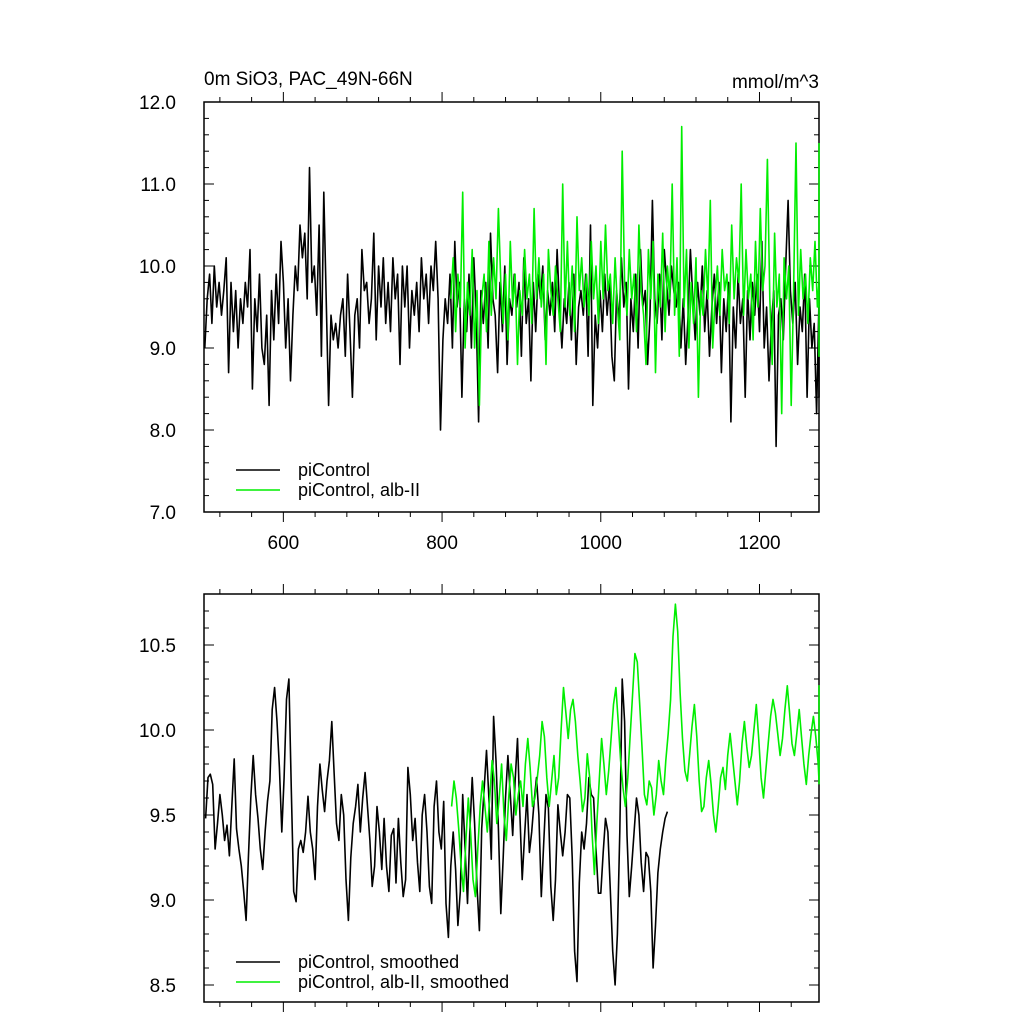  What do you see at coordinates (163, 986) in the screenshot?
I see `y-tick-label: 8.5` at bounding box center [163, 986].